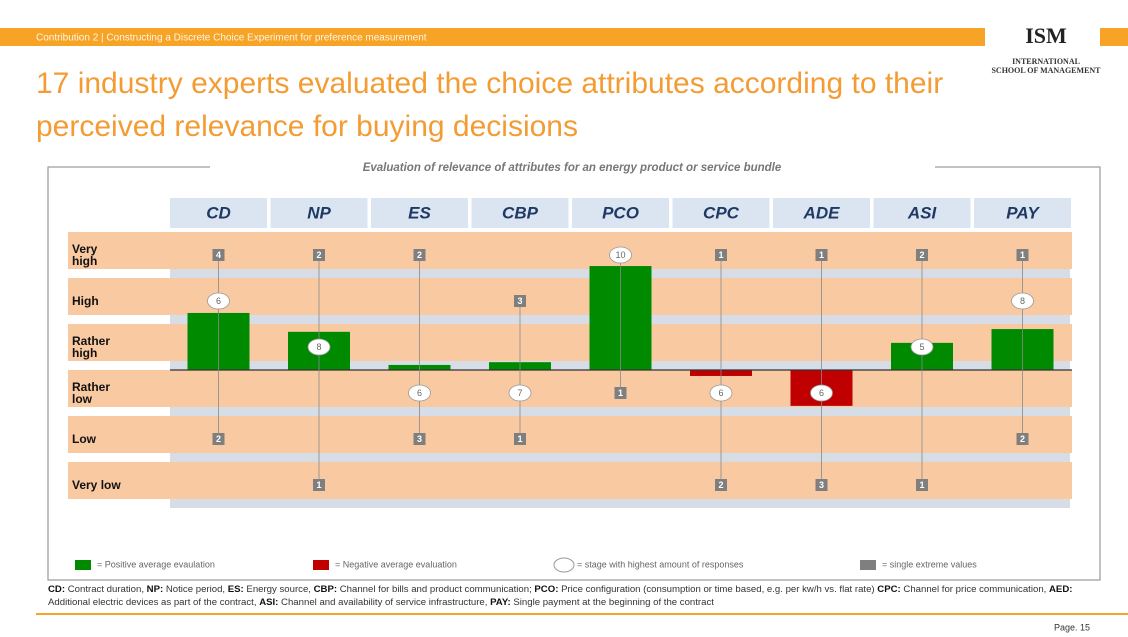  I want to click on legend-label: = single extreme values, so click(929, 564).